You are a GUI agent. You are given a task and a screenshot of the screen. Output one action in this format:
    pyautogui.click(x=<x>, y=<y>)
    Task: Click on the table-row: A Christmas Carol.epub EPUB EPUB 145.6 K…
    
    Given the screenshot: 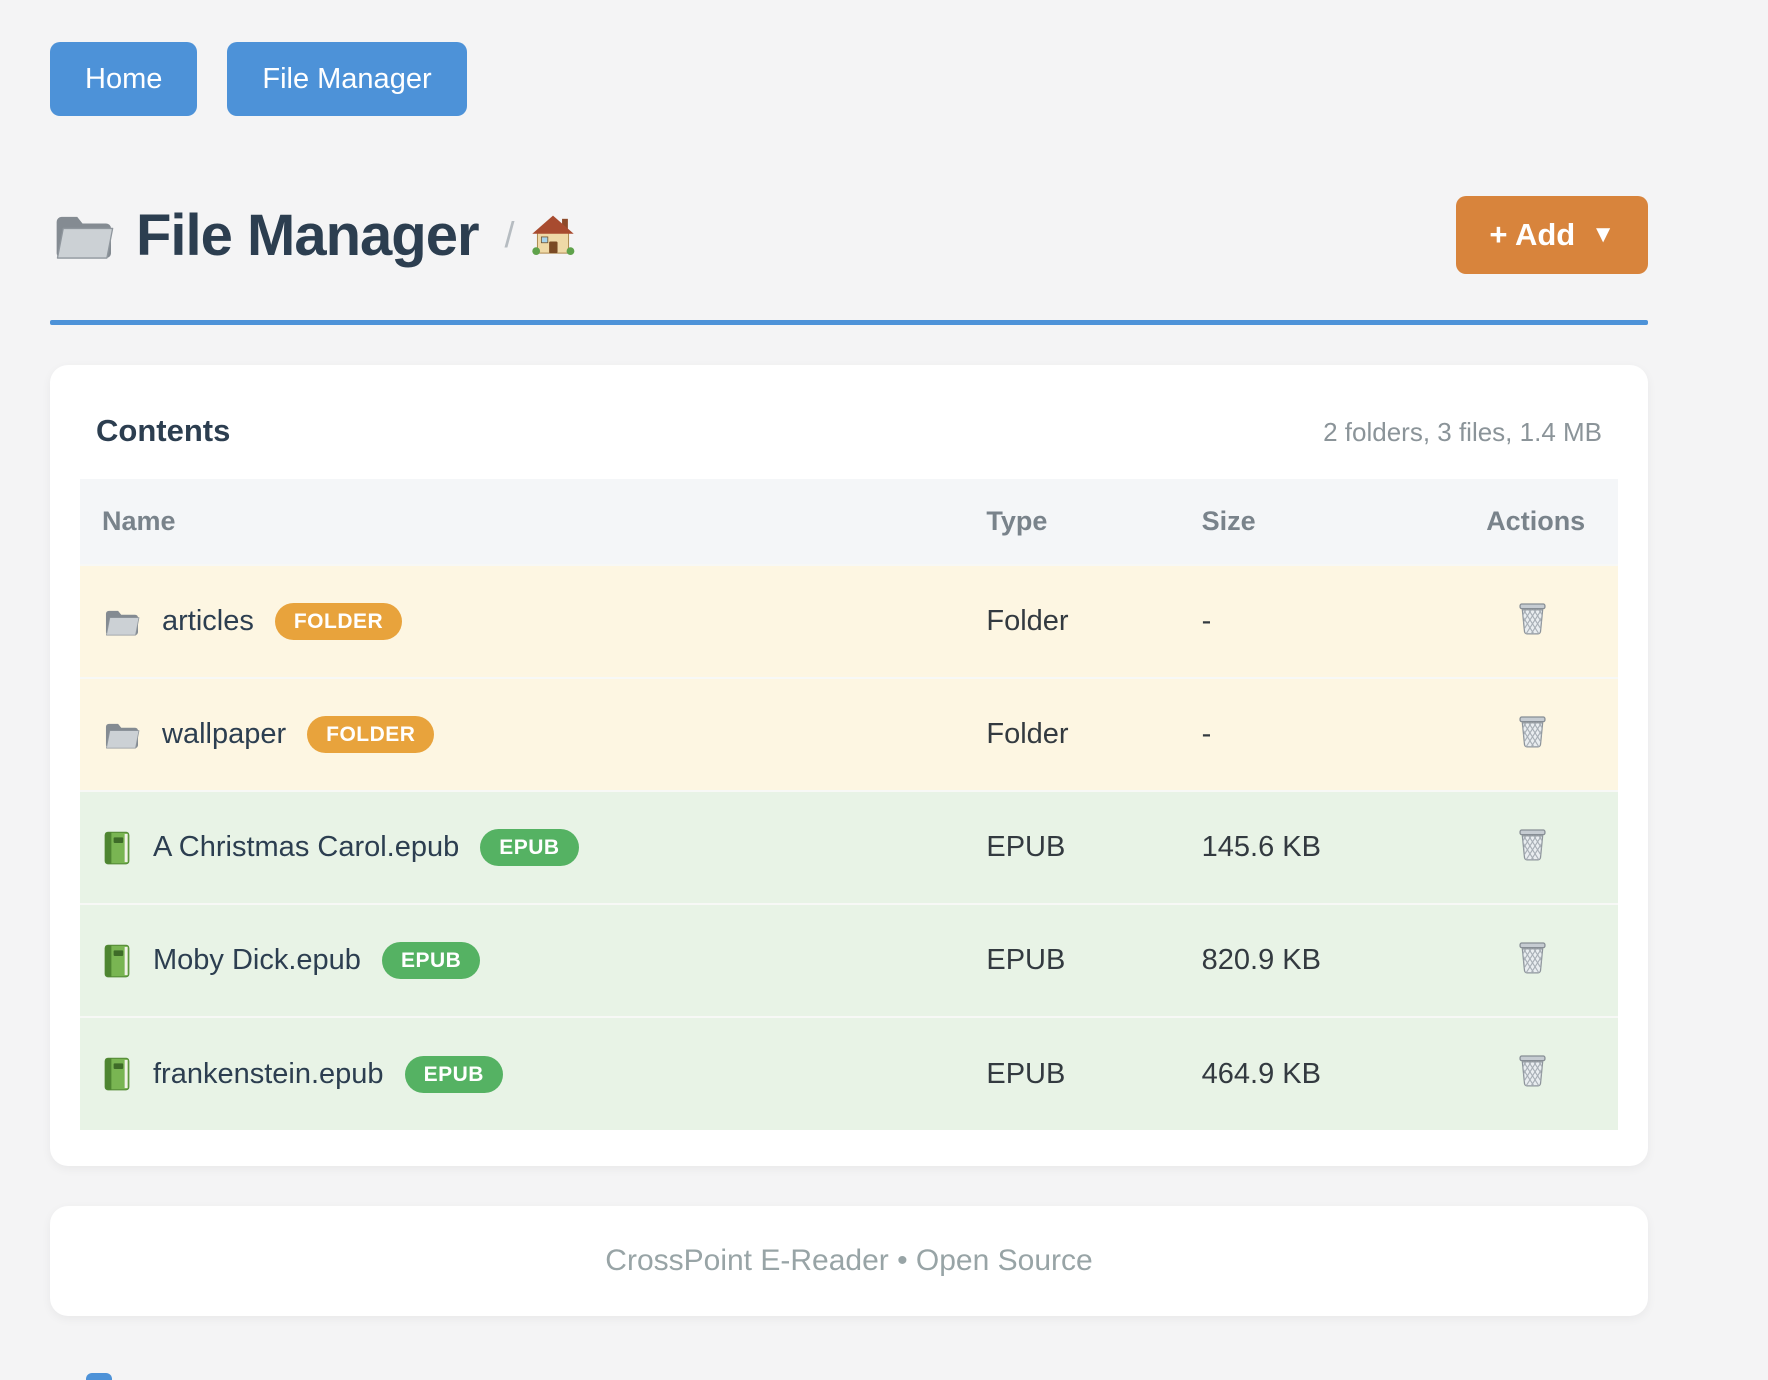 What is the action you would take?
    pyautogui.click(x=849, y=847)
    